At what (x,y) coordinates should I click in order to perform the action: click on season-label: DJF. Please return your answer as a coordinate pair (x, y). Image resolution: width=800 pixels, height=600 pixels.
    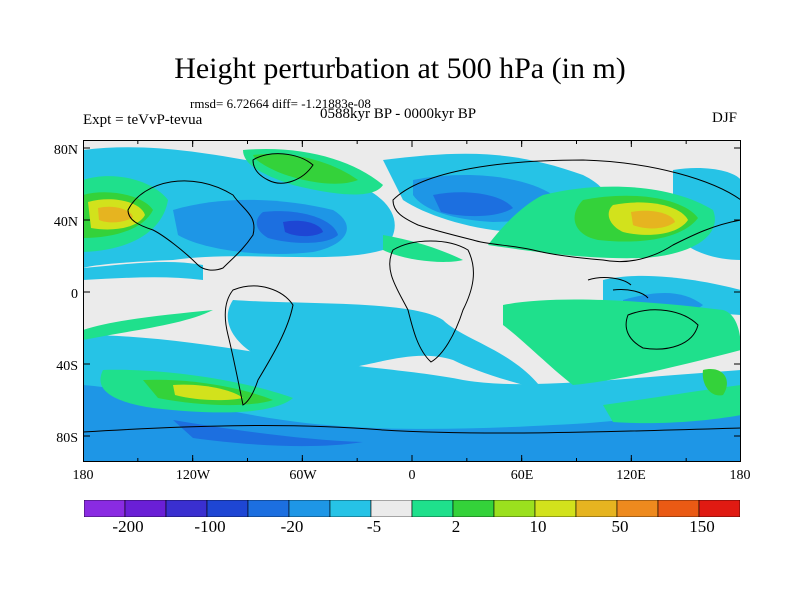
    Looking at the image, I should click on (725, 118).